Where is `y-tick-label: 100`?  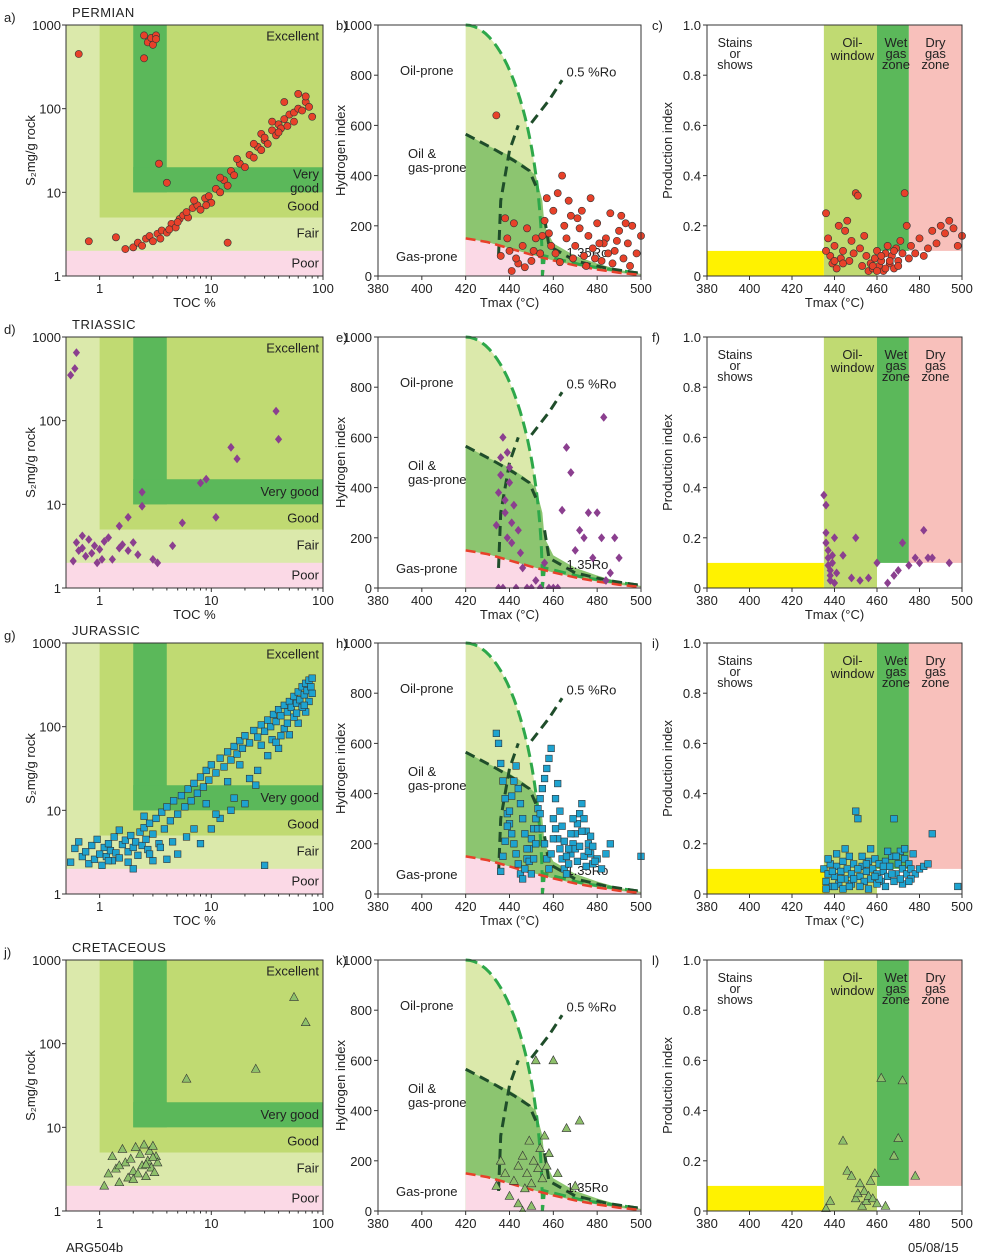
y-tick-label: 100 is located at coordinates (50, 727).